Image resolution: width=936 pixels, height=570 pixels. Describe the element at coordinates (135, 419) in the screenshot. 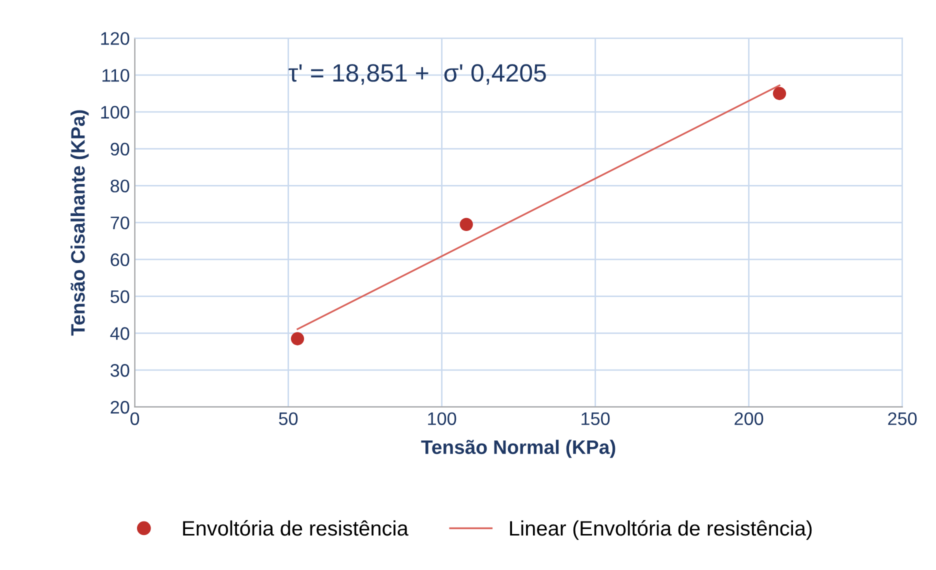

I see `x-tick-label: 0` at that location.